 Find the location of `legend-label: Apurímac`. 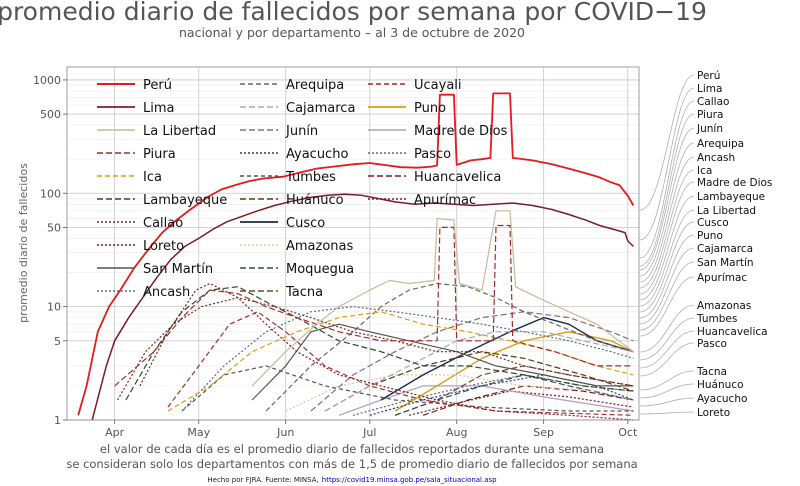

legend-label: Apurímac is located at coordinates (445, 200).